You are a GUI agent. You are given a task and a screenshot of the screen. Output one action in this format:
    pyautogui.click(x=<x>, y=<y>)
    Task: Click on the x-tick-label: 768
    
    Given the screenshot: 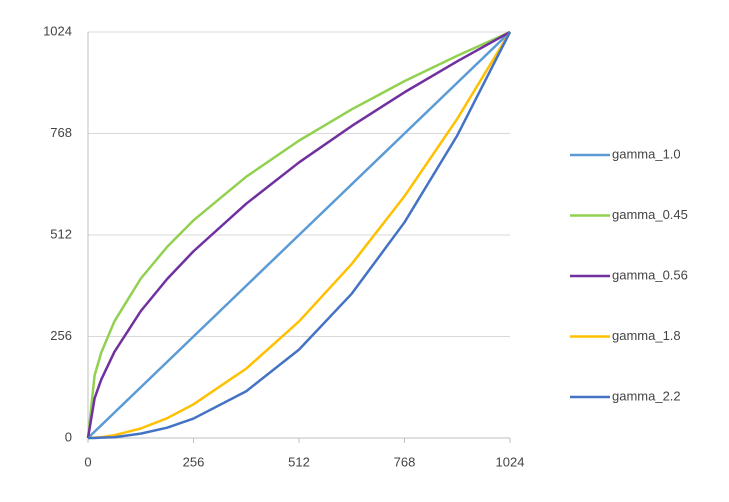 What is the action you would take?
    pyautogui.click(x=405, y=461)
    